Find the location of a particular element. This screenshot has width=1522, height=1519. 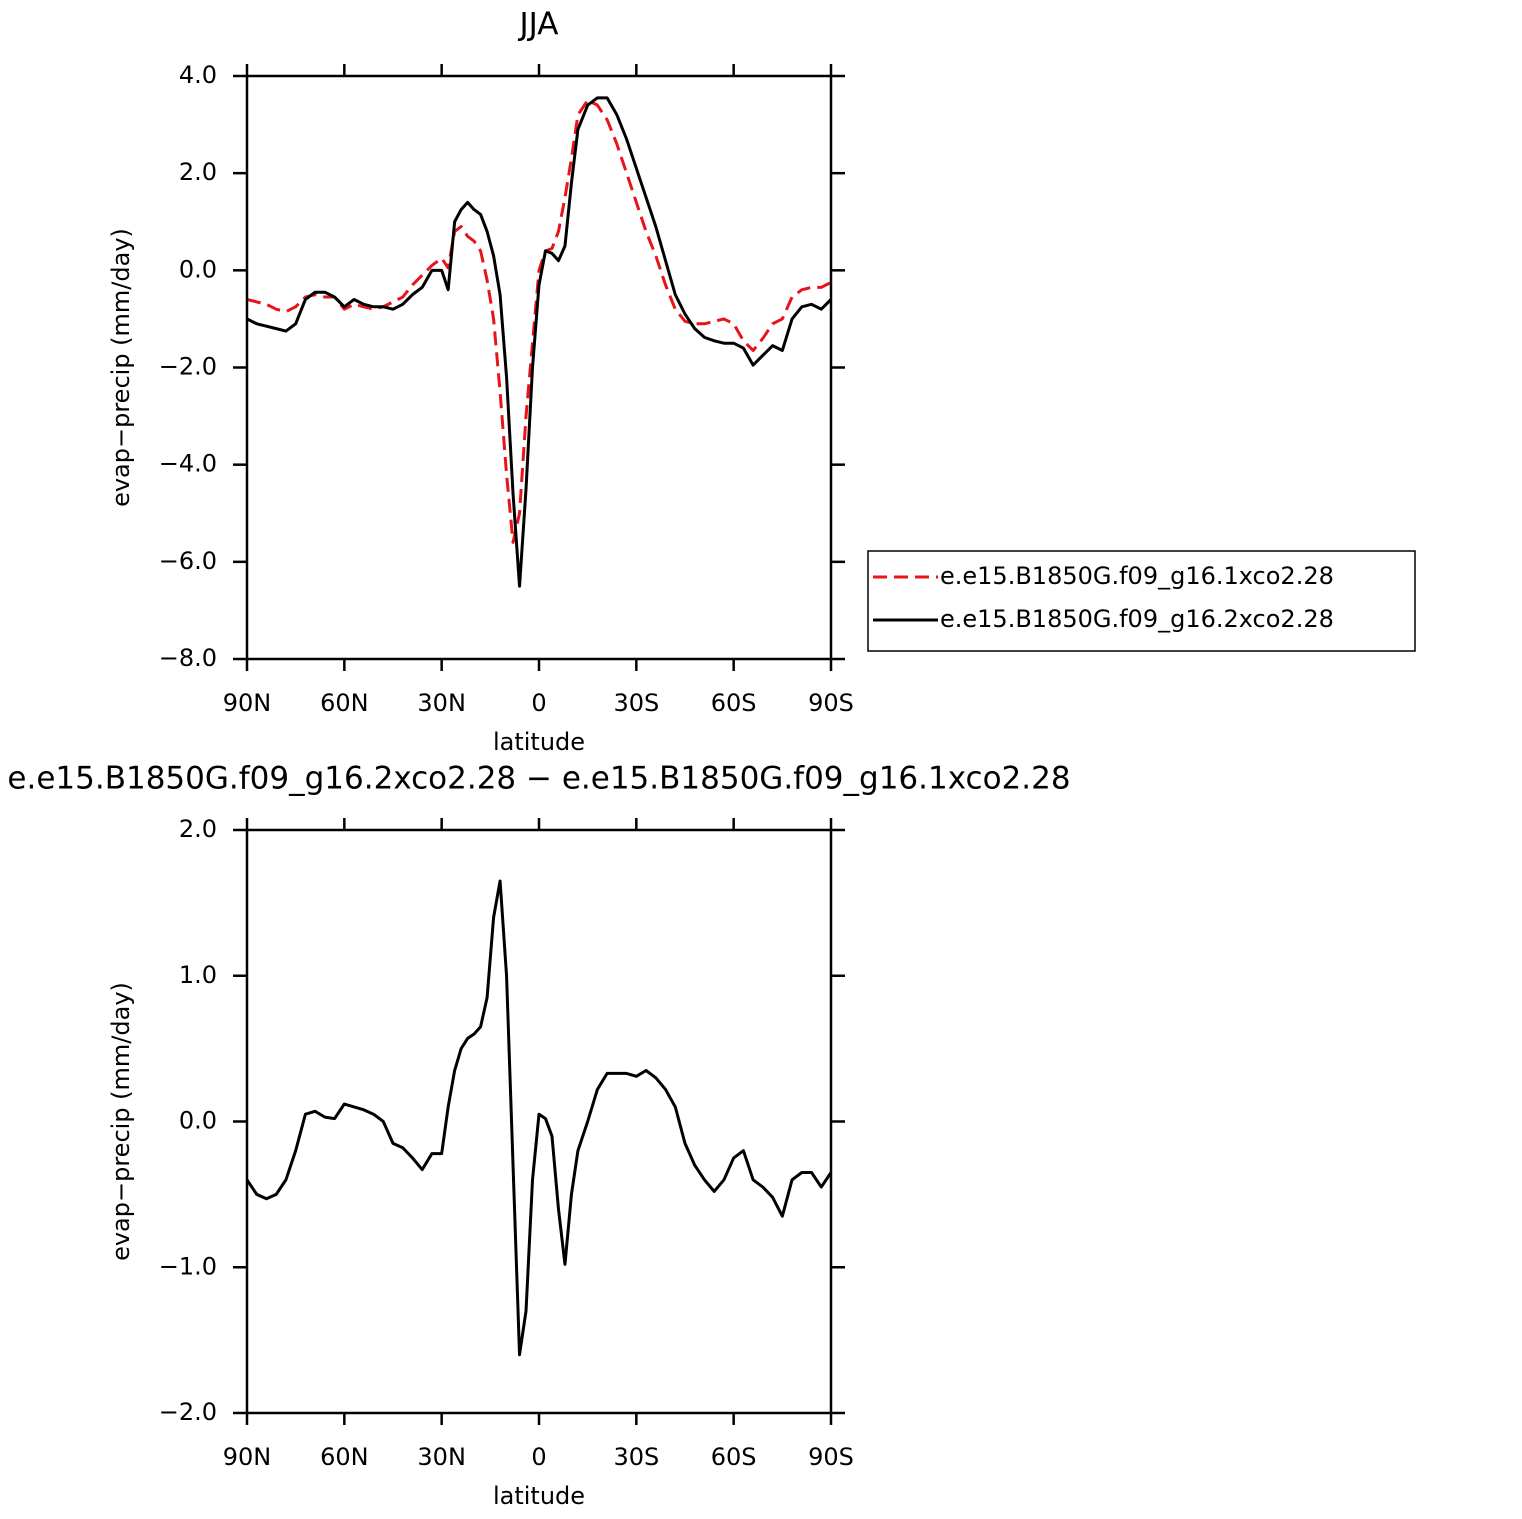

y-tick-label: −4.0 is located at coordinates (188, 464).